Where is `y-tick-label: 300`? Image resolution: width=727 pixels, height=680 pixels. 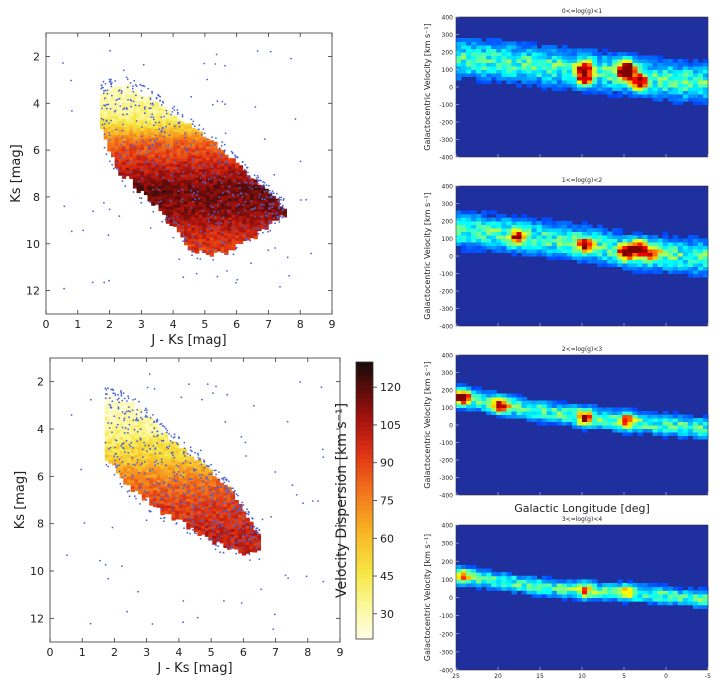
y-tick-label: 300 is located at coordinates (448, 35).